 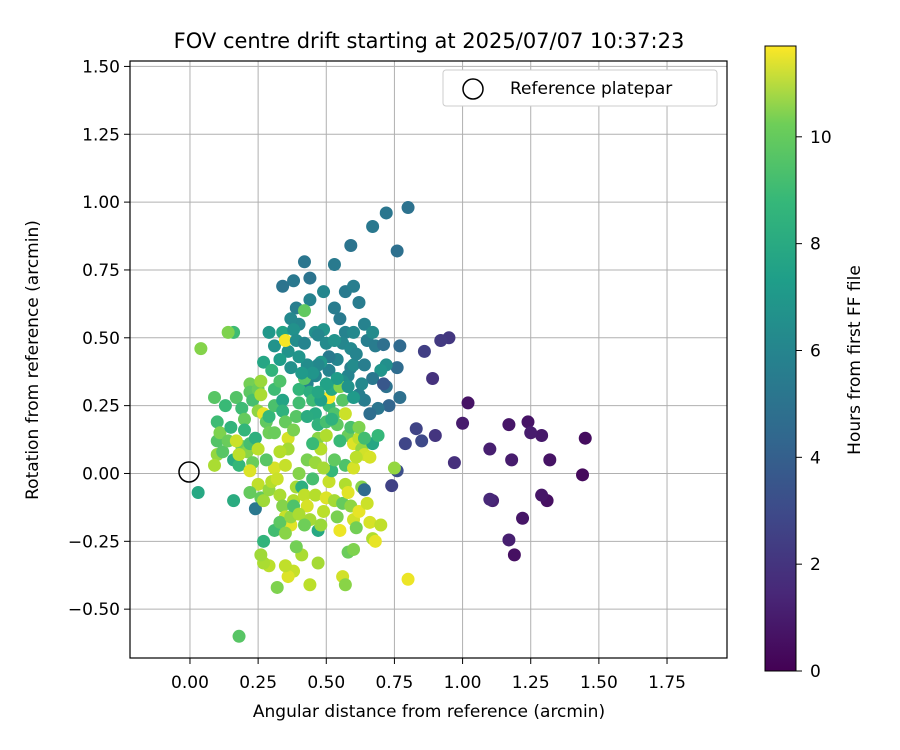 I want to click on legend-box, so click(x=580, y=88).